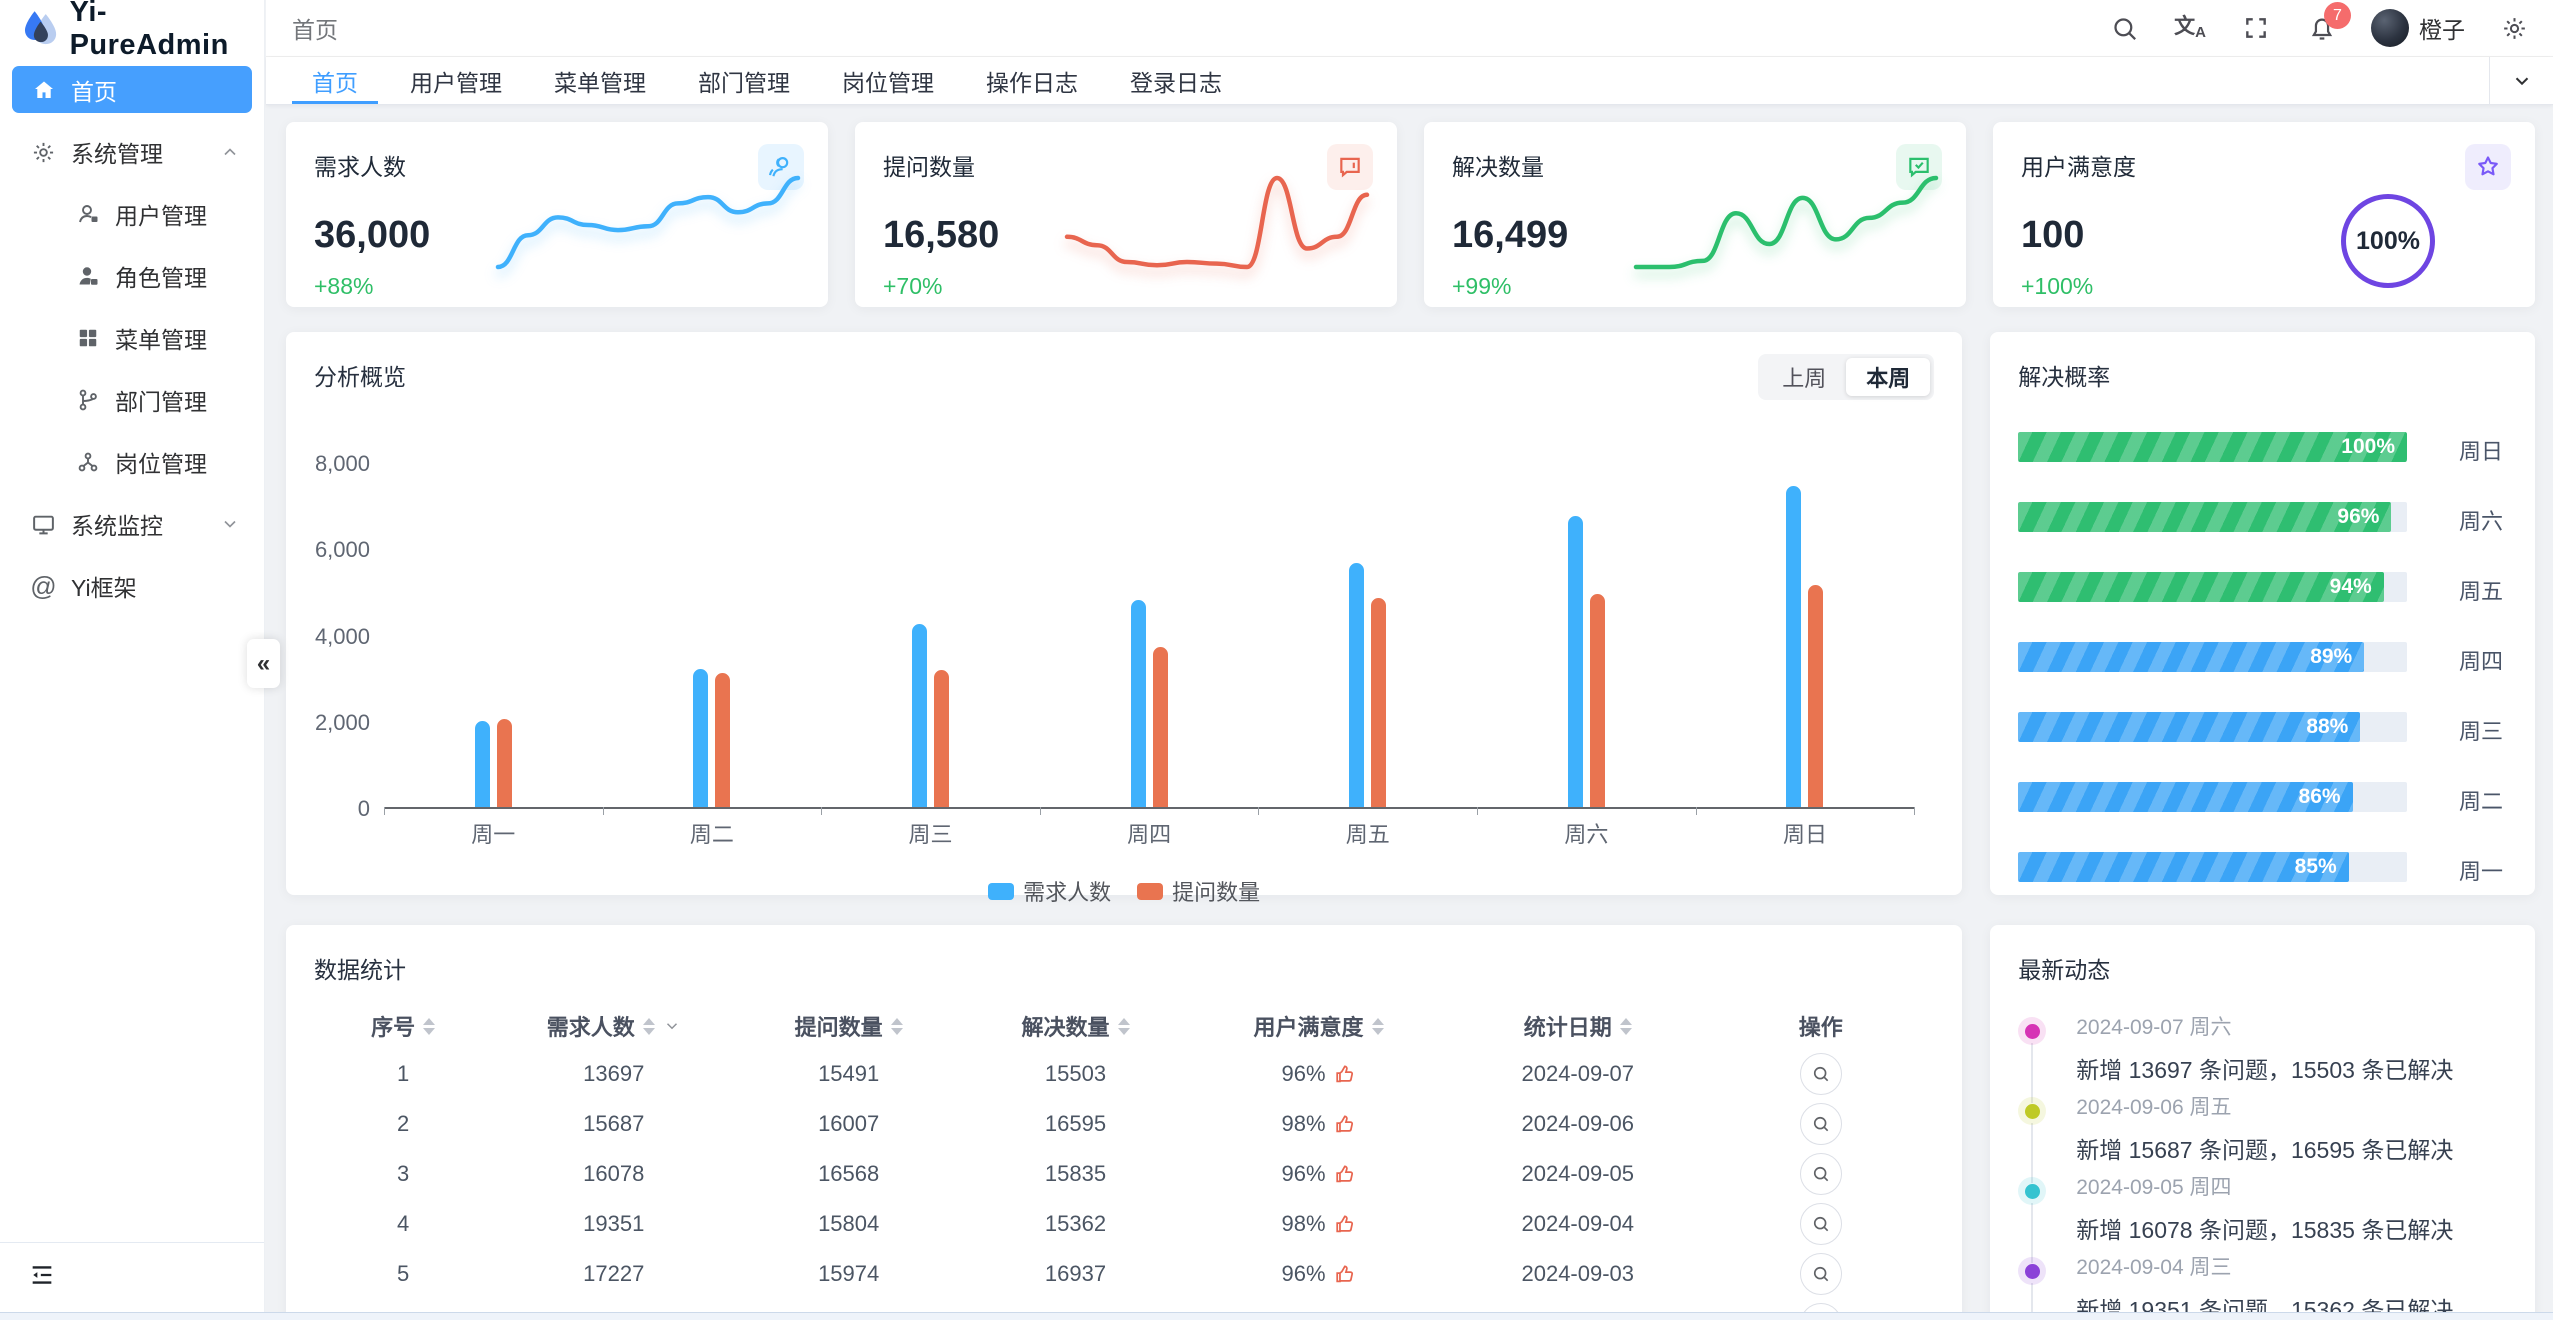 Image resolution: width=2553 pixels, height=1320 pixels. What do you see at coordinates (263, 663) in the screenshot?
I see `sidebar-collapse-handle: «` at bounding box center [263, 663].